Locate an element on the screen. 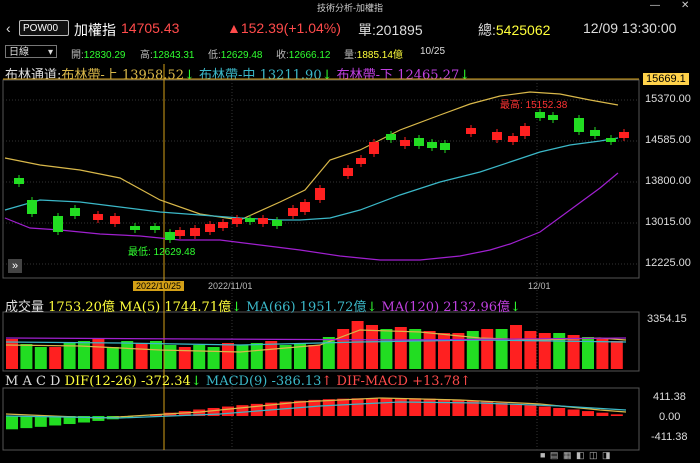 This screenshot has width=700, height=463. instrument-name: 加權指 is located at coordinates (95, 30).